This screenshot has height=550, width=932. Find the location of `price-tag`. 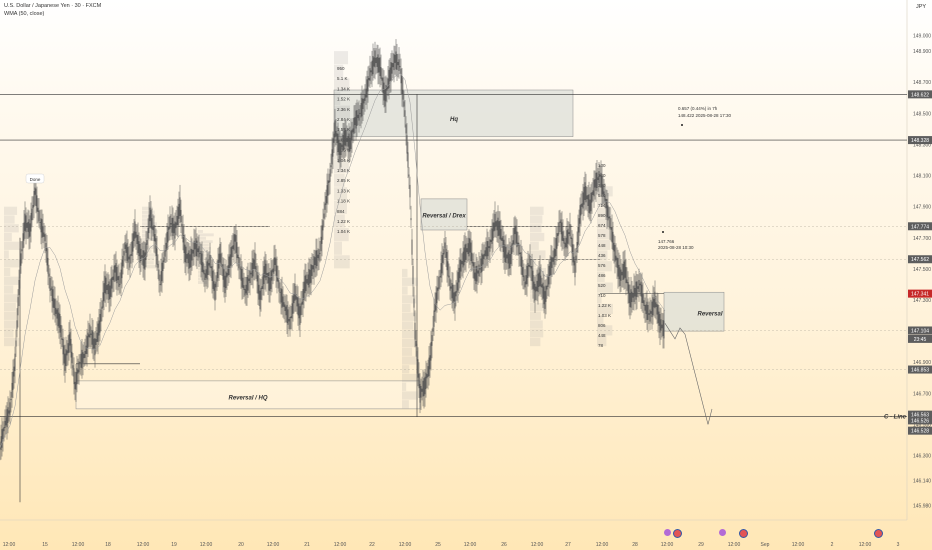

price-tag is located at coordinates (920, 330).